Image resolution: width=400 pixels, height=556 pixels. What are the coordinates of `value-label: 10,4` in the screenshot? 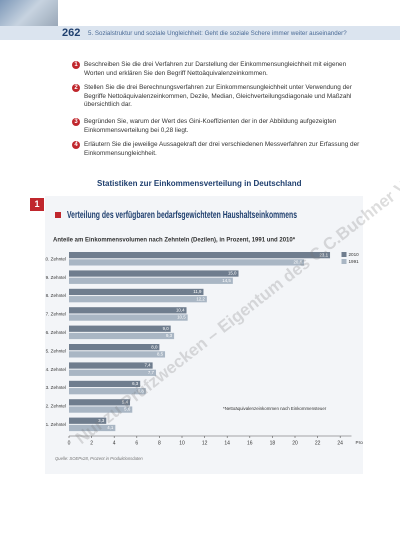 It's located at (180, 309).